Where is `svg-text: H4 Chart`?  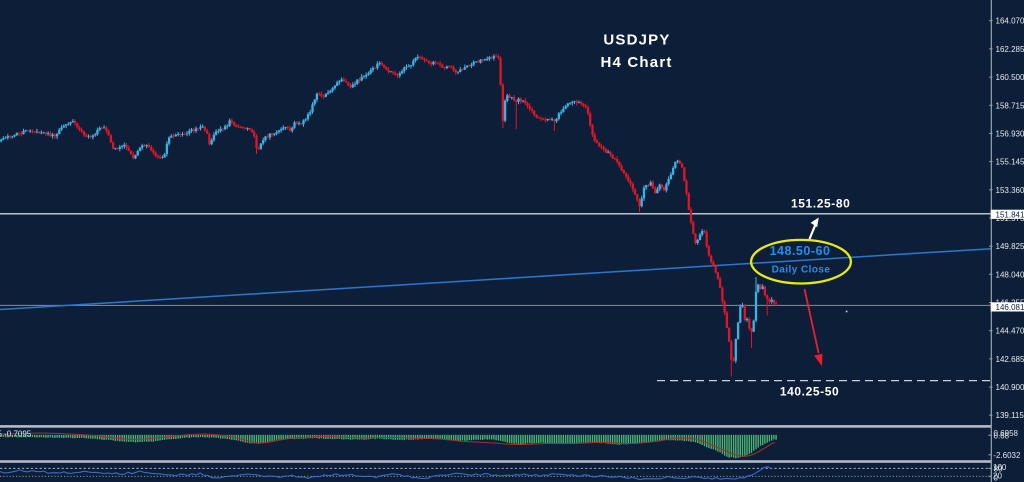 svg-text: H4 Chart is located at coordinates (636, 62).